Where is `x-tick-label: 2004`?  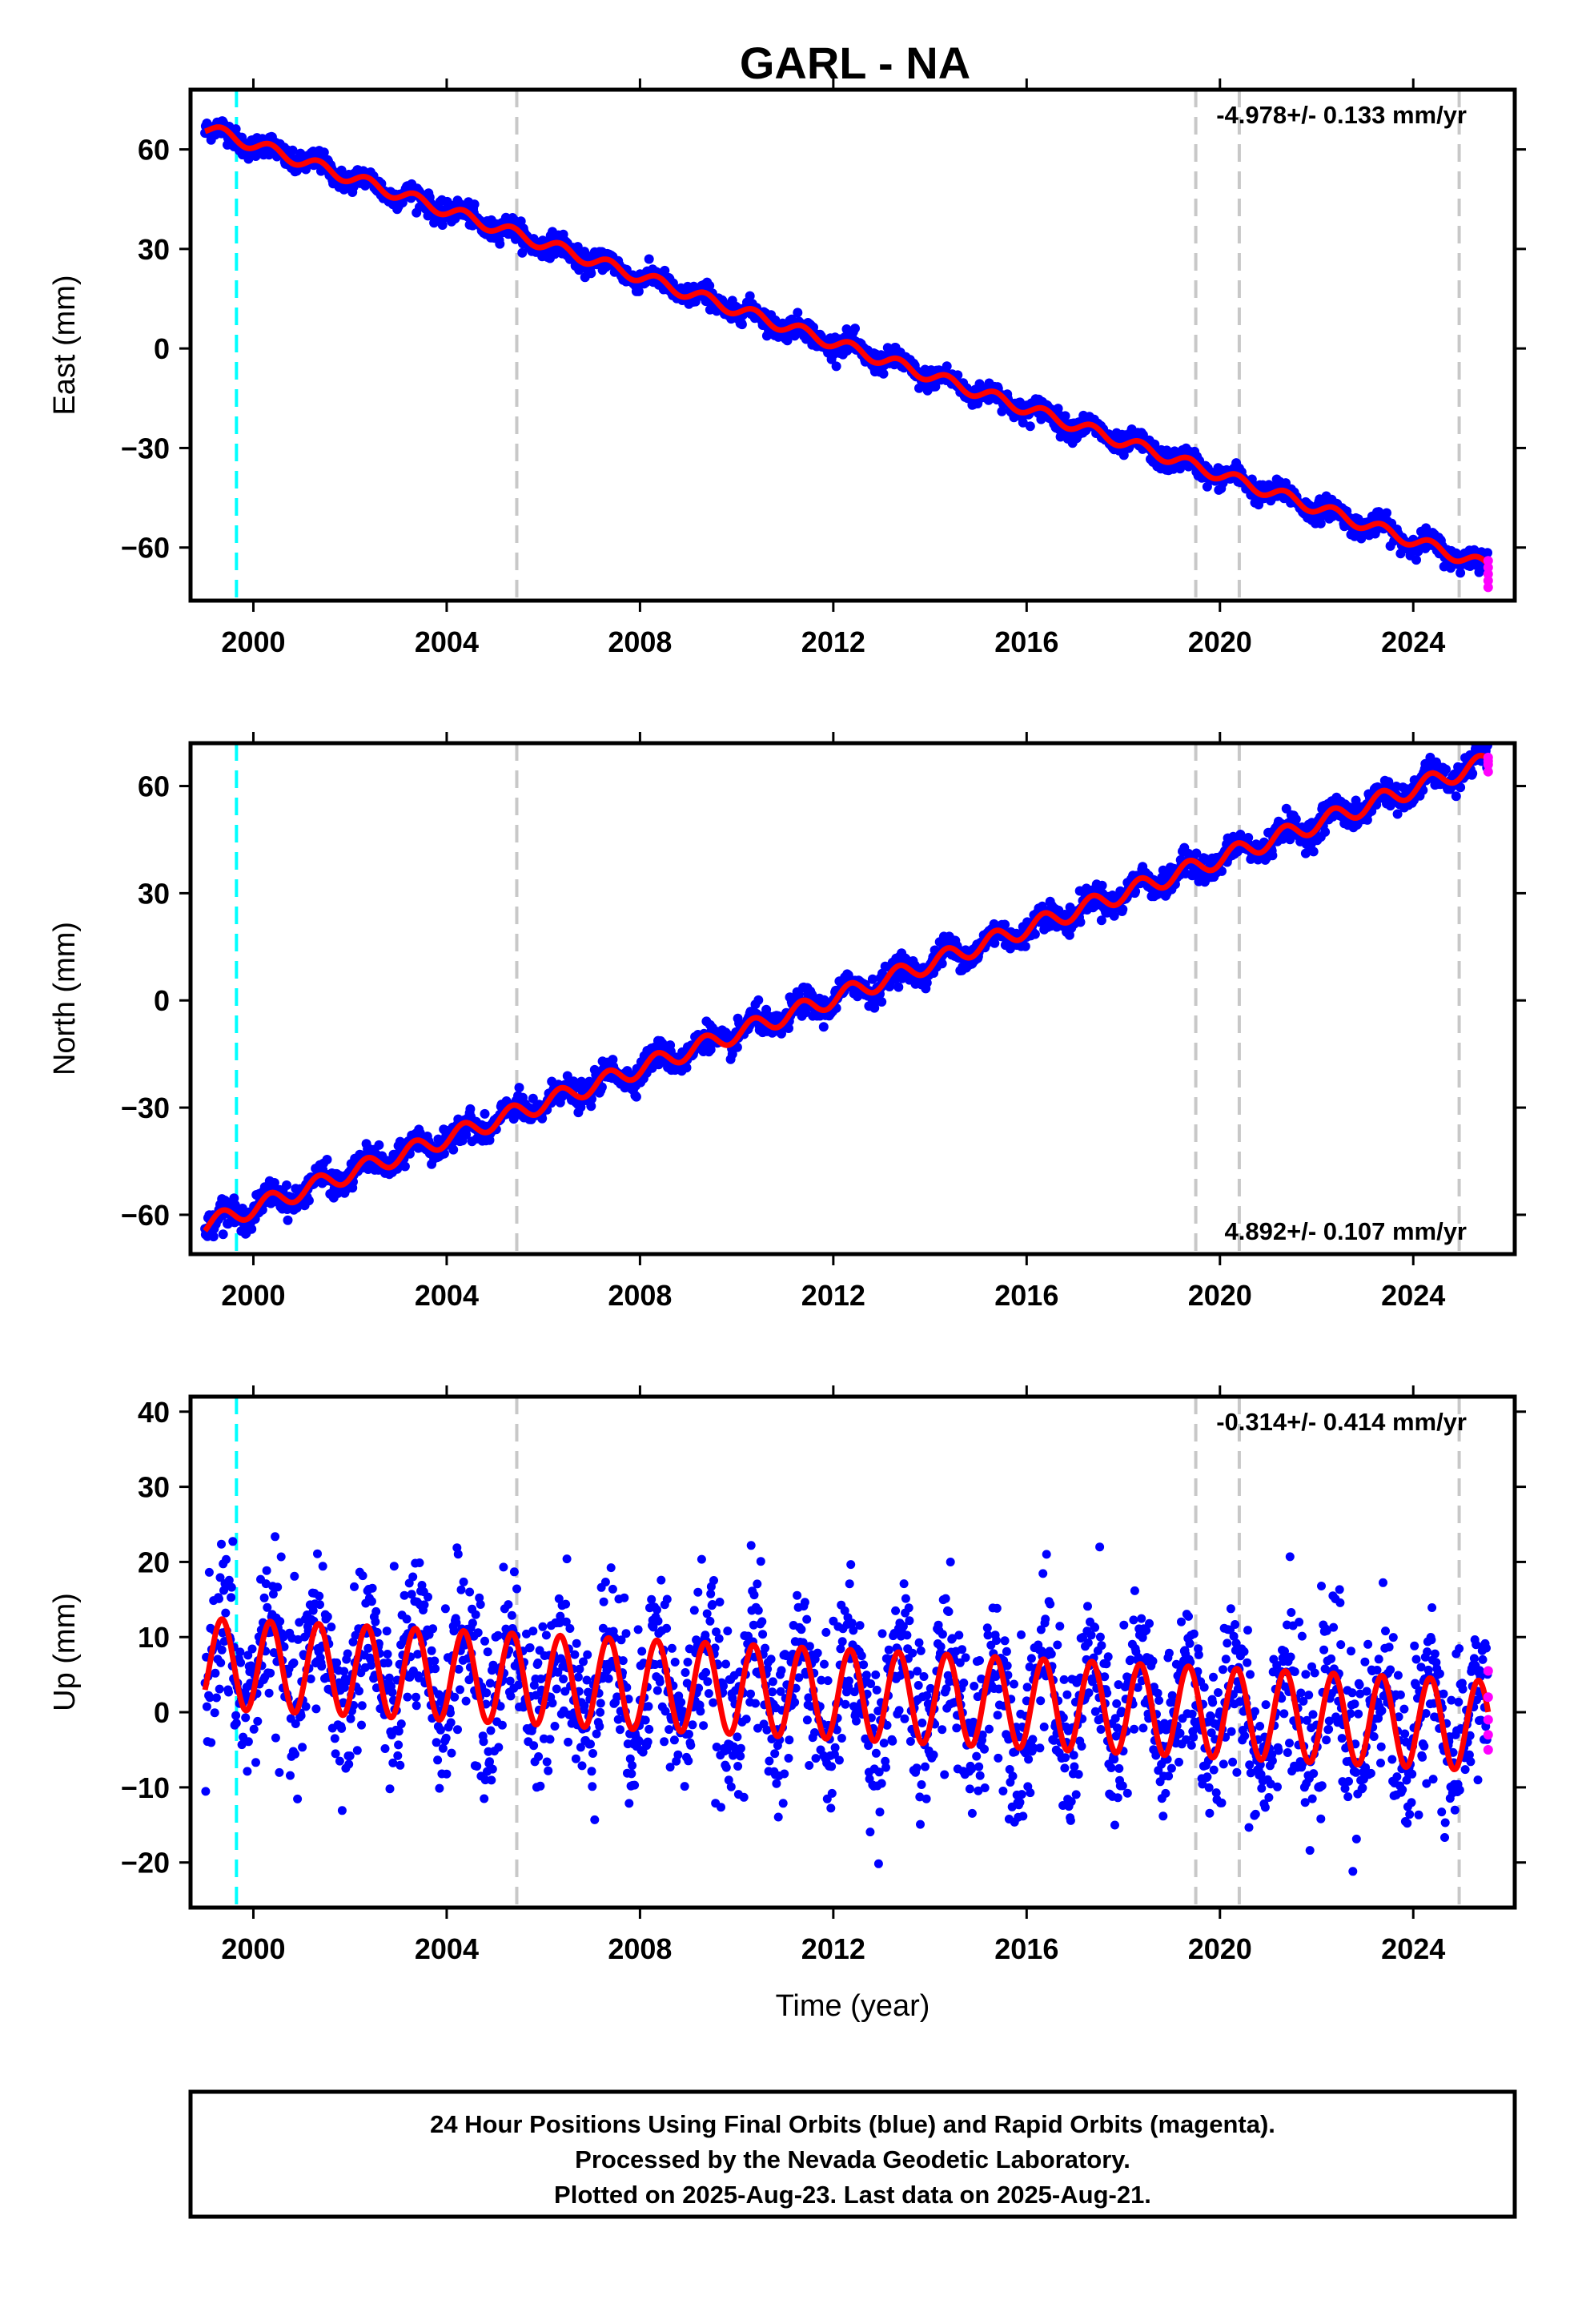
x-tick-label: 2004 is located at coordinates (447, 1295).